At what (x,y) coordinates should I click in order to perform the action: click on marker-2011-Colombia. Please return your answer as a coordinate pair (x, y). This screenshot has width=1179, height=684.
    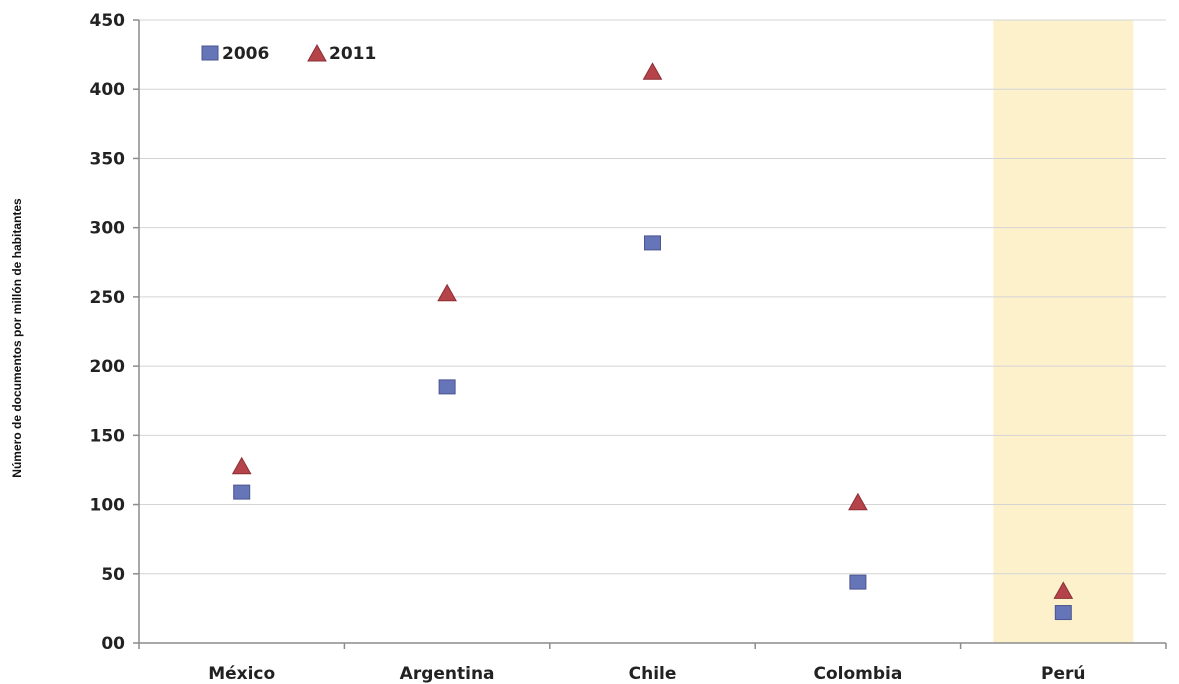
    Looking at the image, I should click on (858, 501).